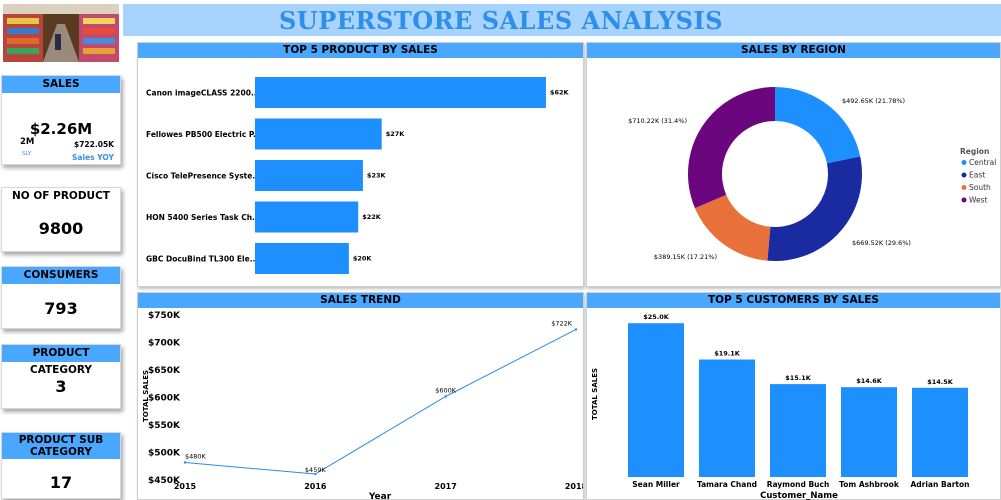  Describe the element at coordinates (574, 486) in the screenshot. I see `trend-x-tick: 2018` at that location.